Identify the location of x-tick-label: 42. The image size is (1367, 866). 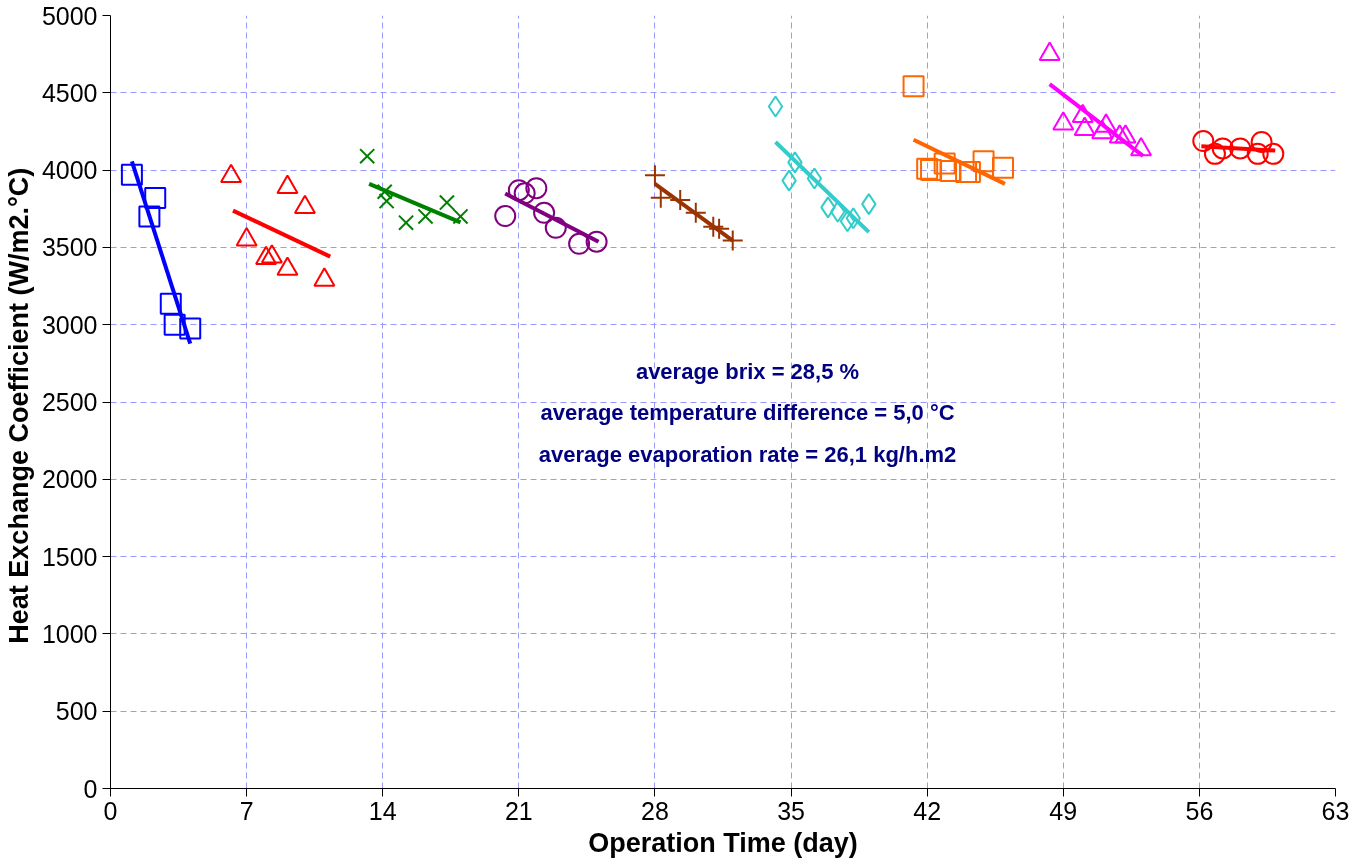
(927, 810).